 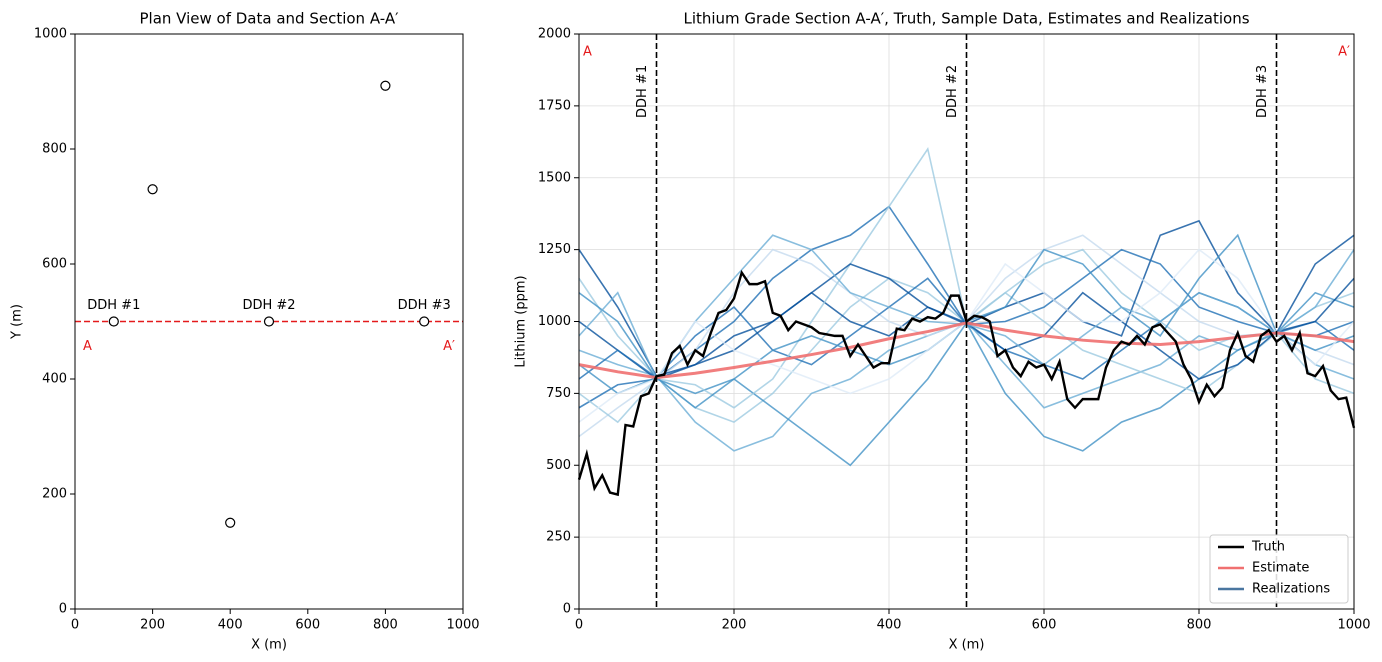 I want to click on y-tick-label: 1750, so click(x=554, y=105).